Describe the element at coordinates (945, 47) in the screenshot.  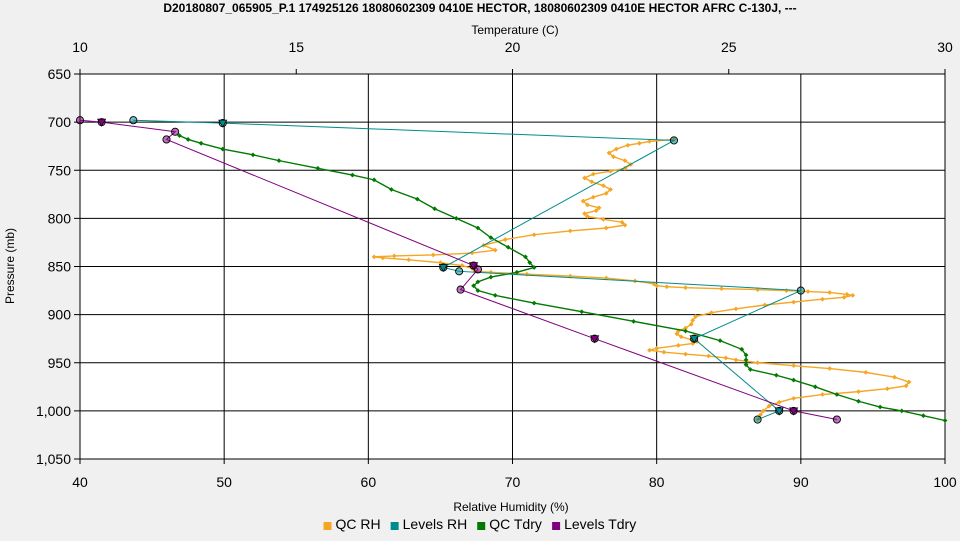
I see `x2-tick-label: 30` at that location.